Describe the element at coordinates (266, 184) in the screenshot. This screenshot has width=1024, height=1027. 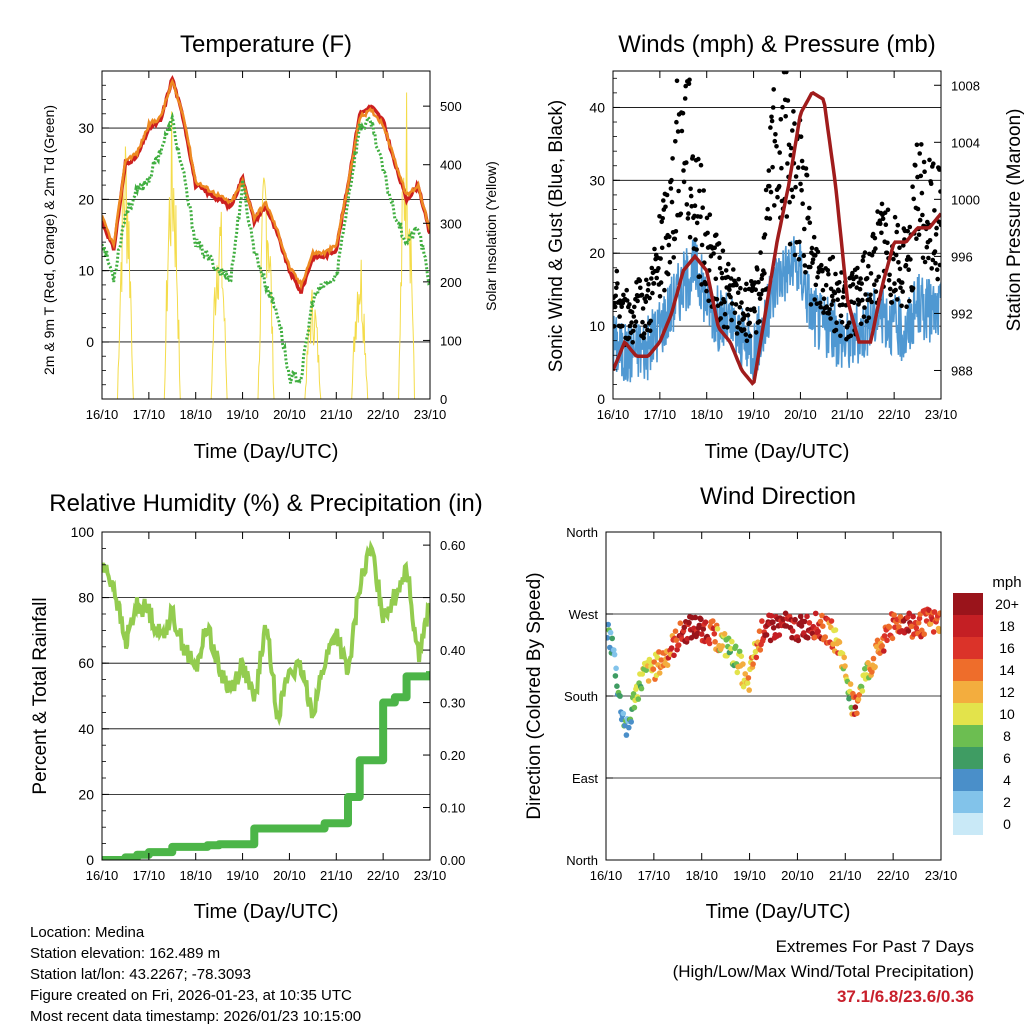
I see `temp-2m-line` at that location.